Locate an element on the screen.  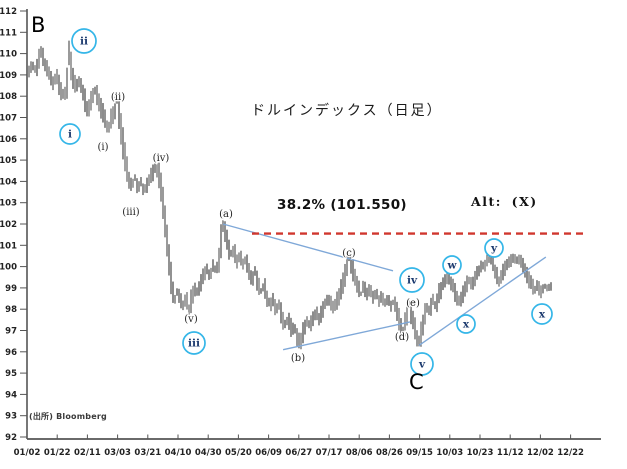
x-tick-label: 11/12 is located at coordinates (510, 453).